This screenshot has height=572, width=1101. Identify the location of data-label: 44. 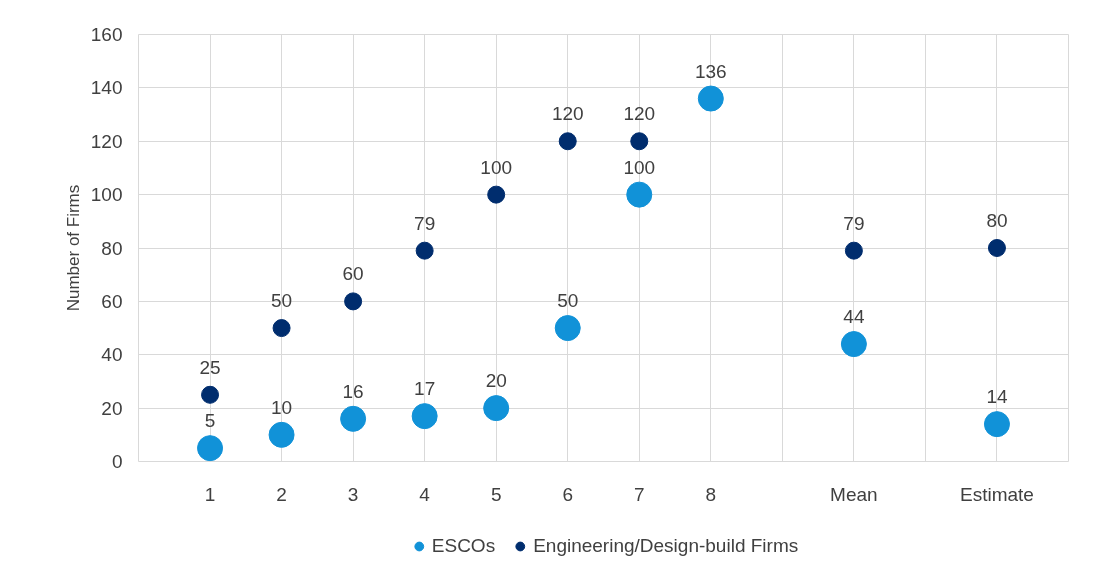
(854, 317).